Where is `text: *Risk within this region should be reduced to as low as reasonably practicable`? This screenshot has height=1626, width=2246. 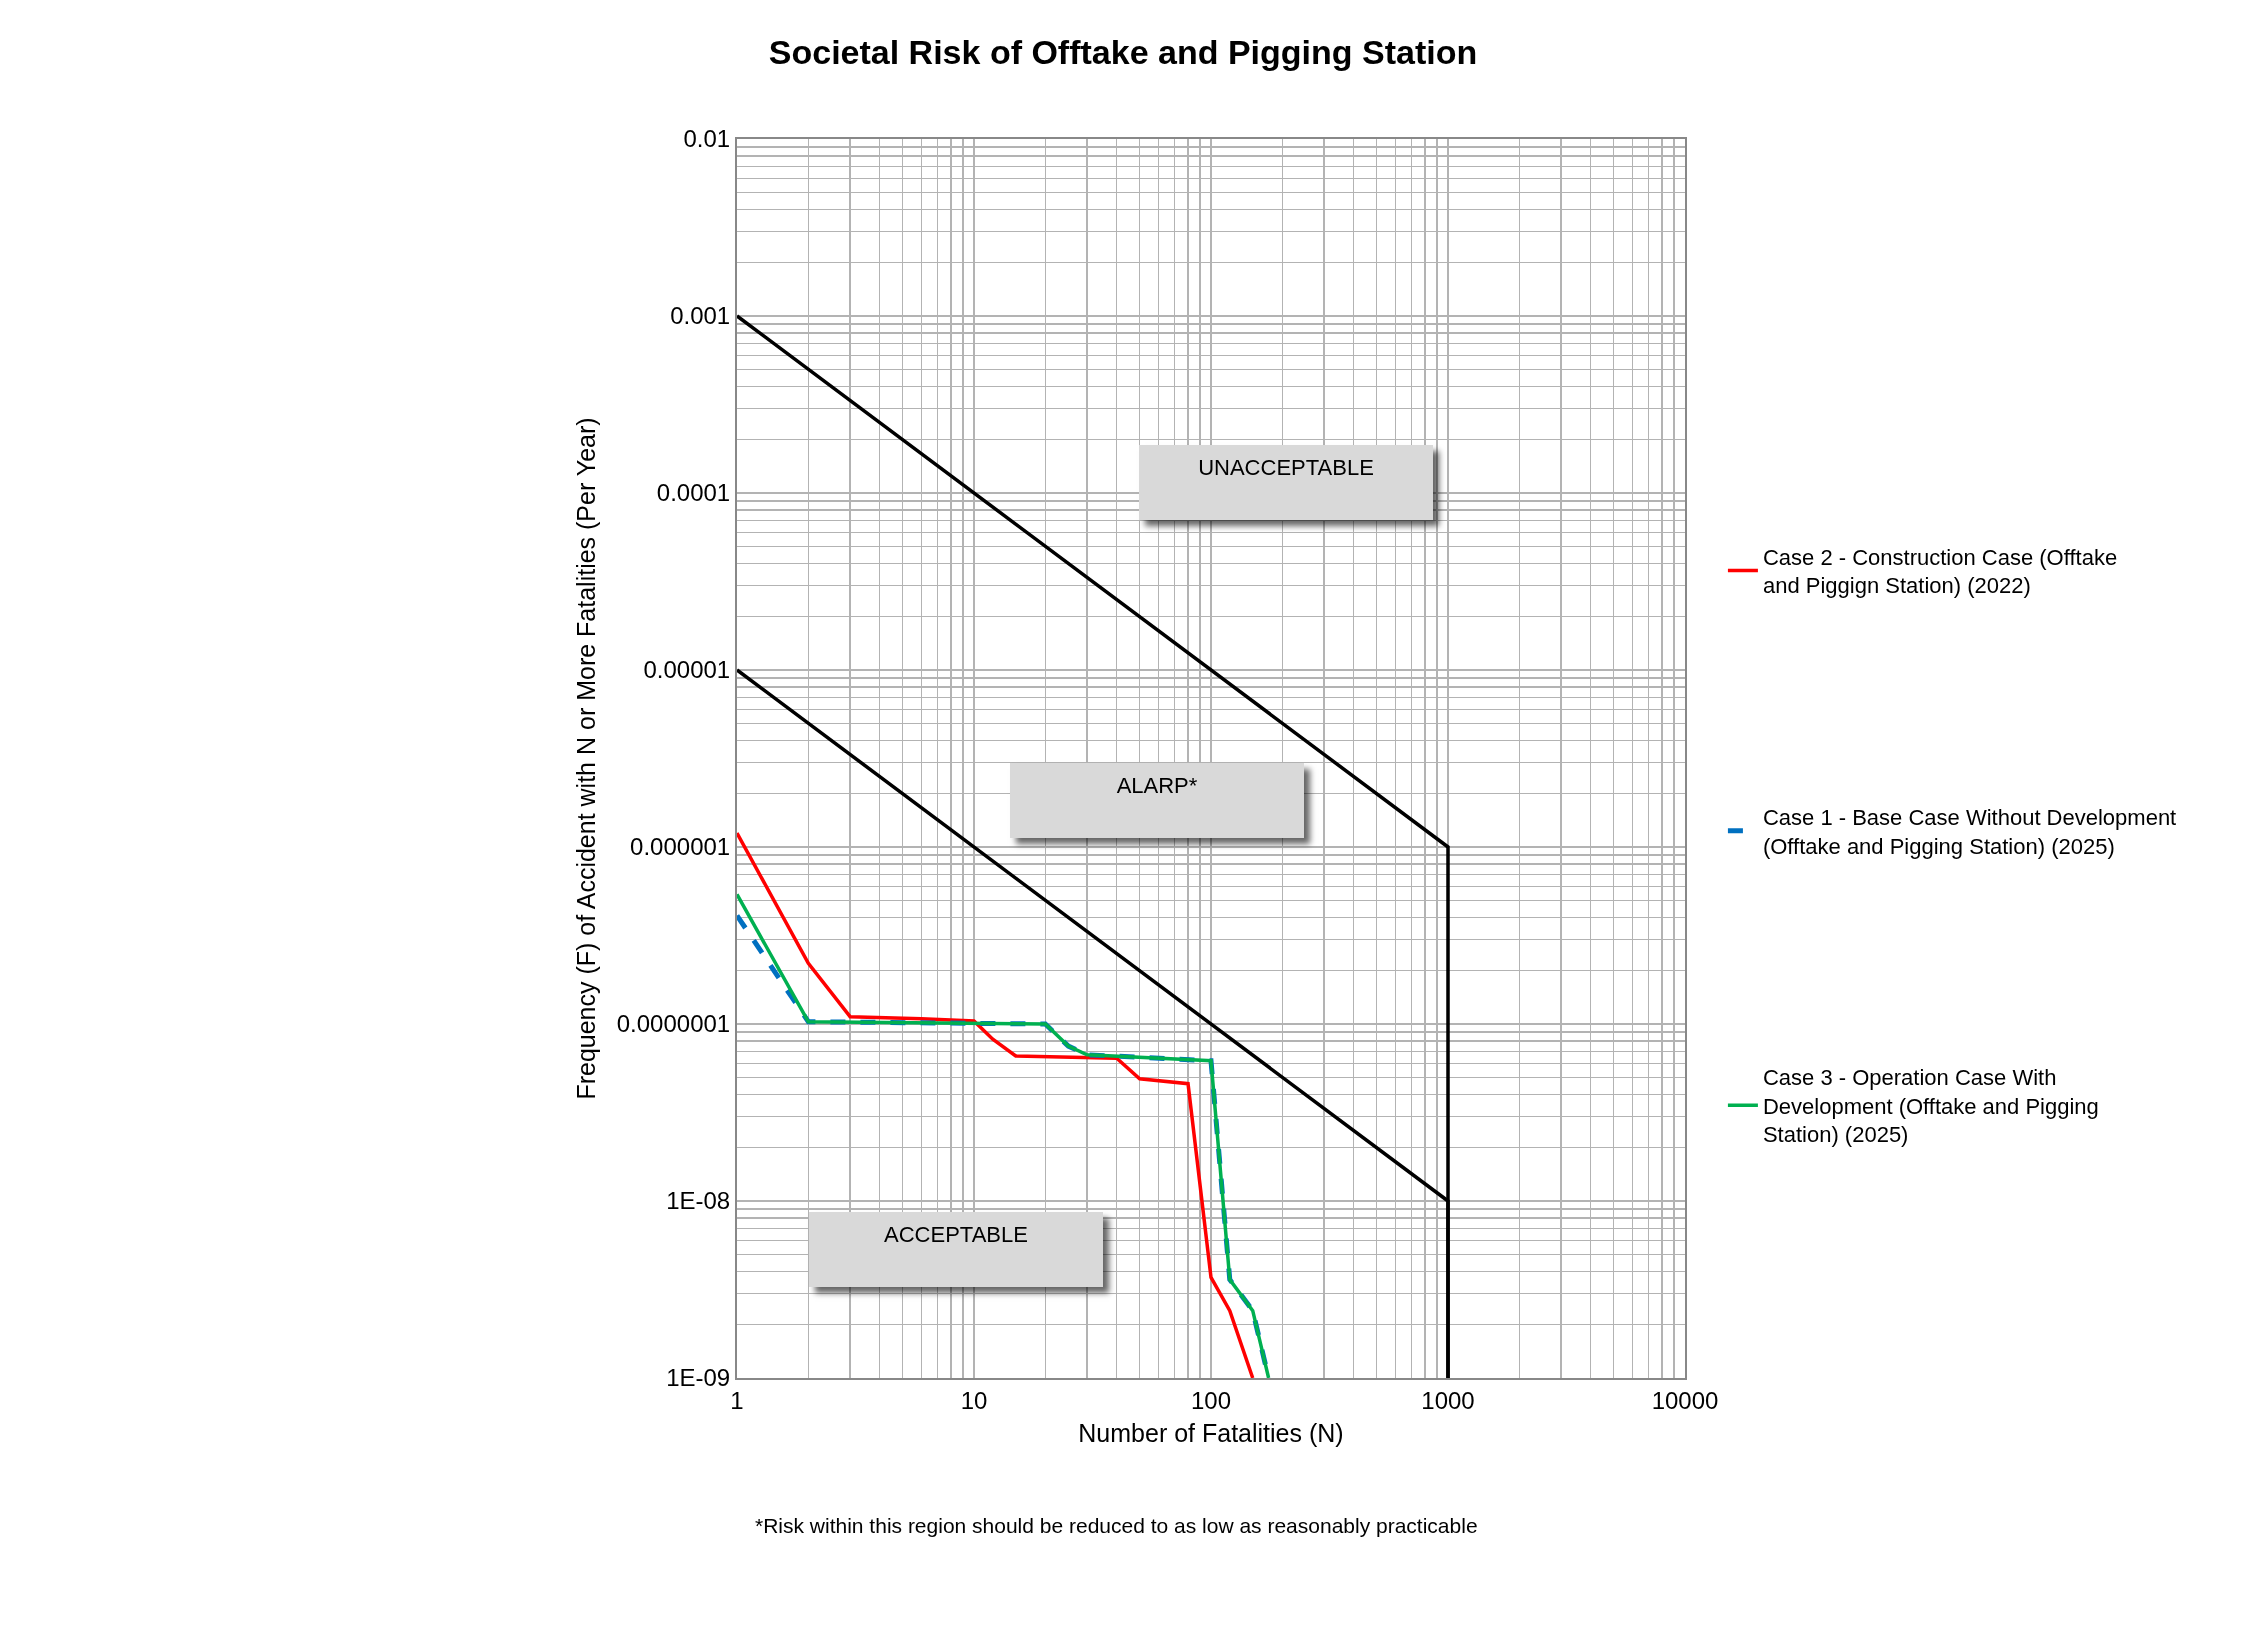 text: *Risk within this region should be reduced to as low as reasonably practicable is located at coordinates (1116, 1525).